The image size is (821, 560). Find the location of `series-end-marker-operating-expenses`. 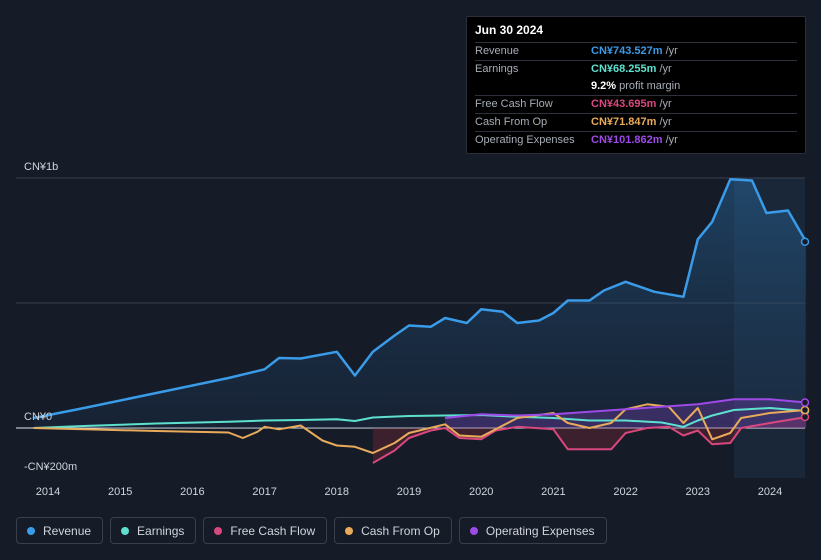

series-end-marker-operating-expenses is located at coordinates (805, 402).